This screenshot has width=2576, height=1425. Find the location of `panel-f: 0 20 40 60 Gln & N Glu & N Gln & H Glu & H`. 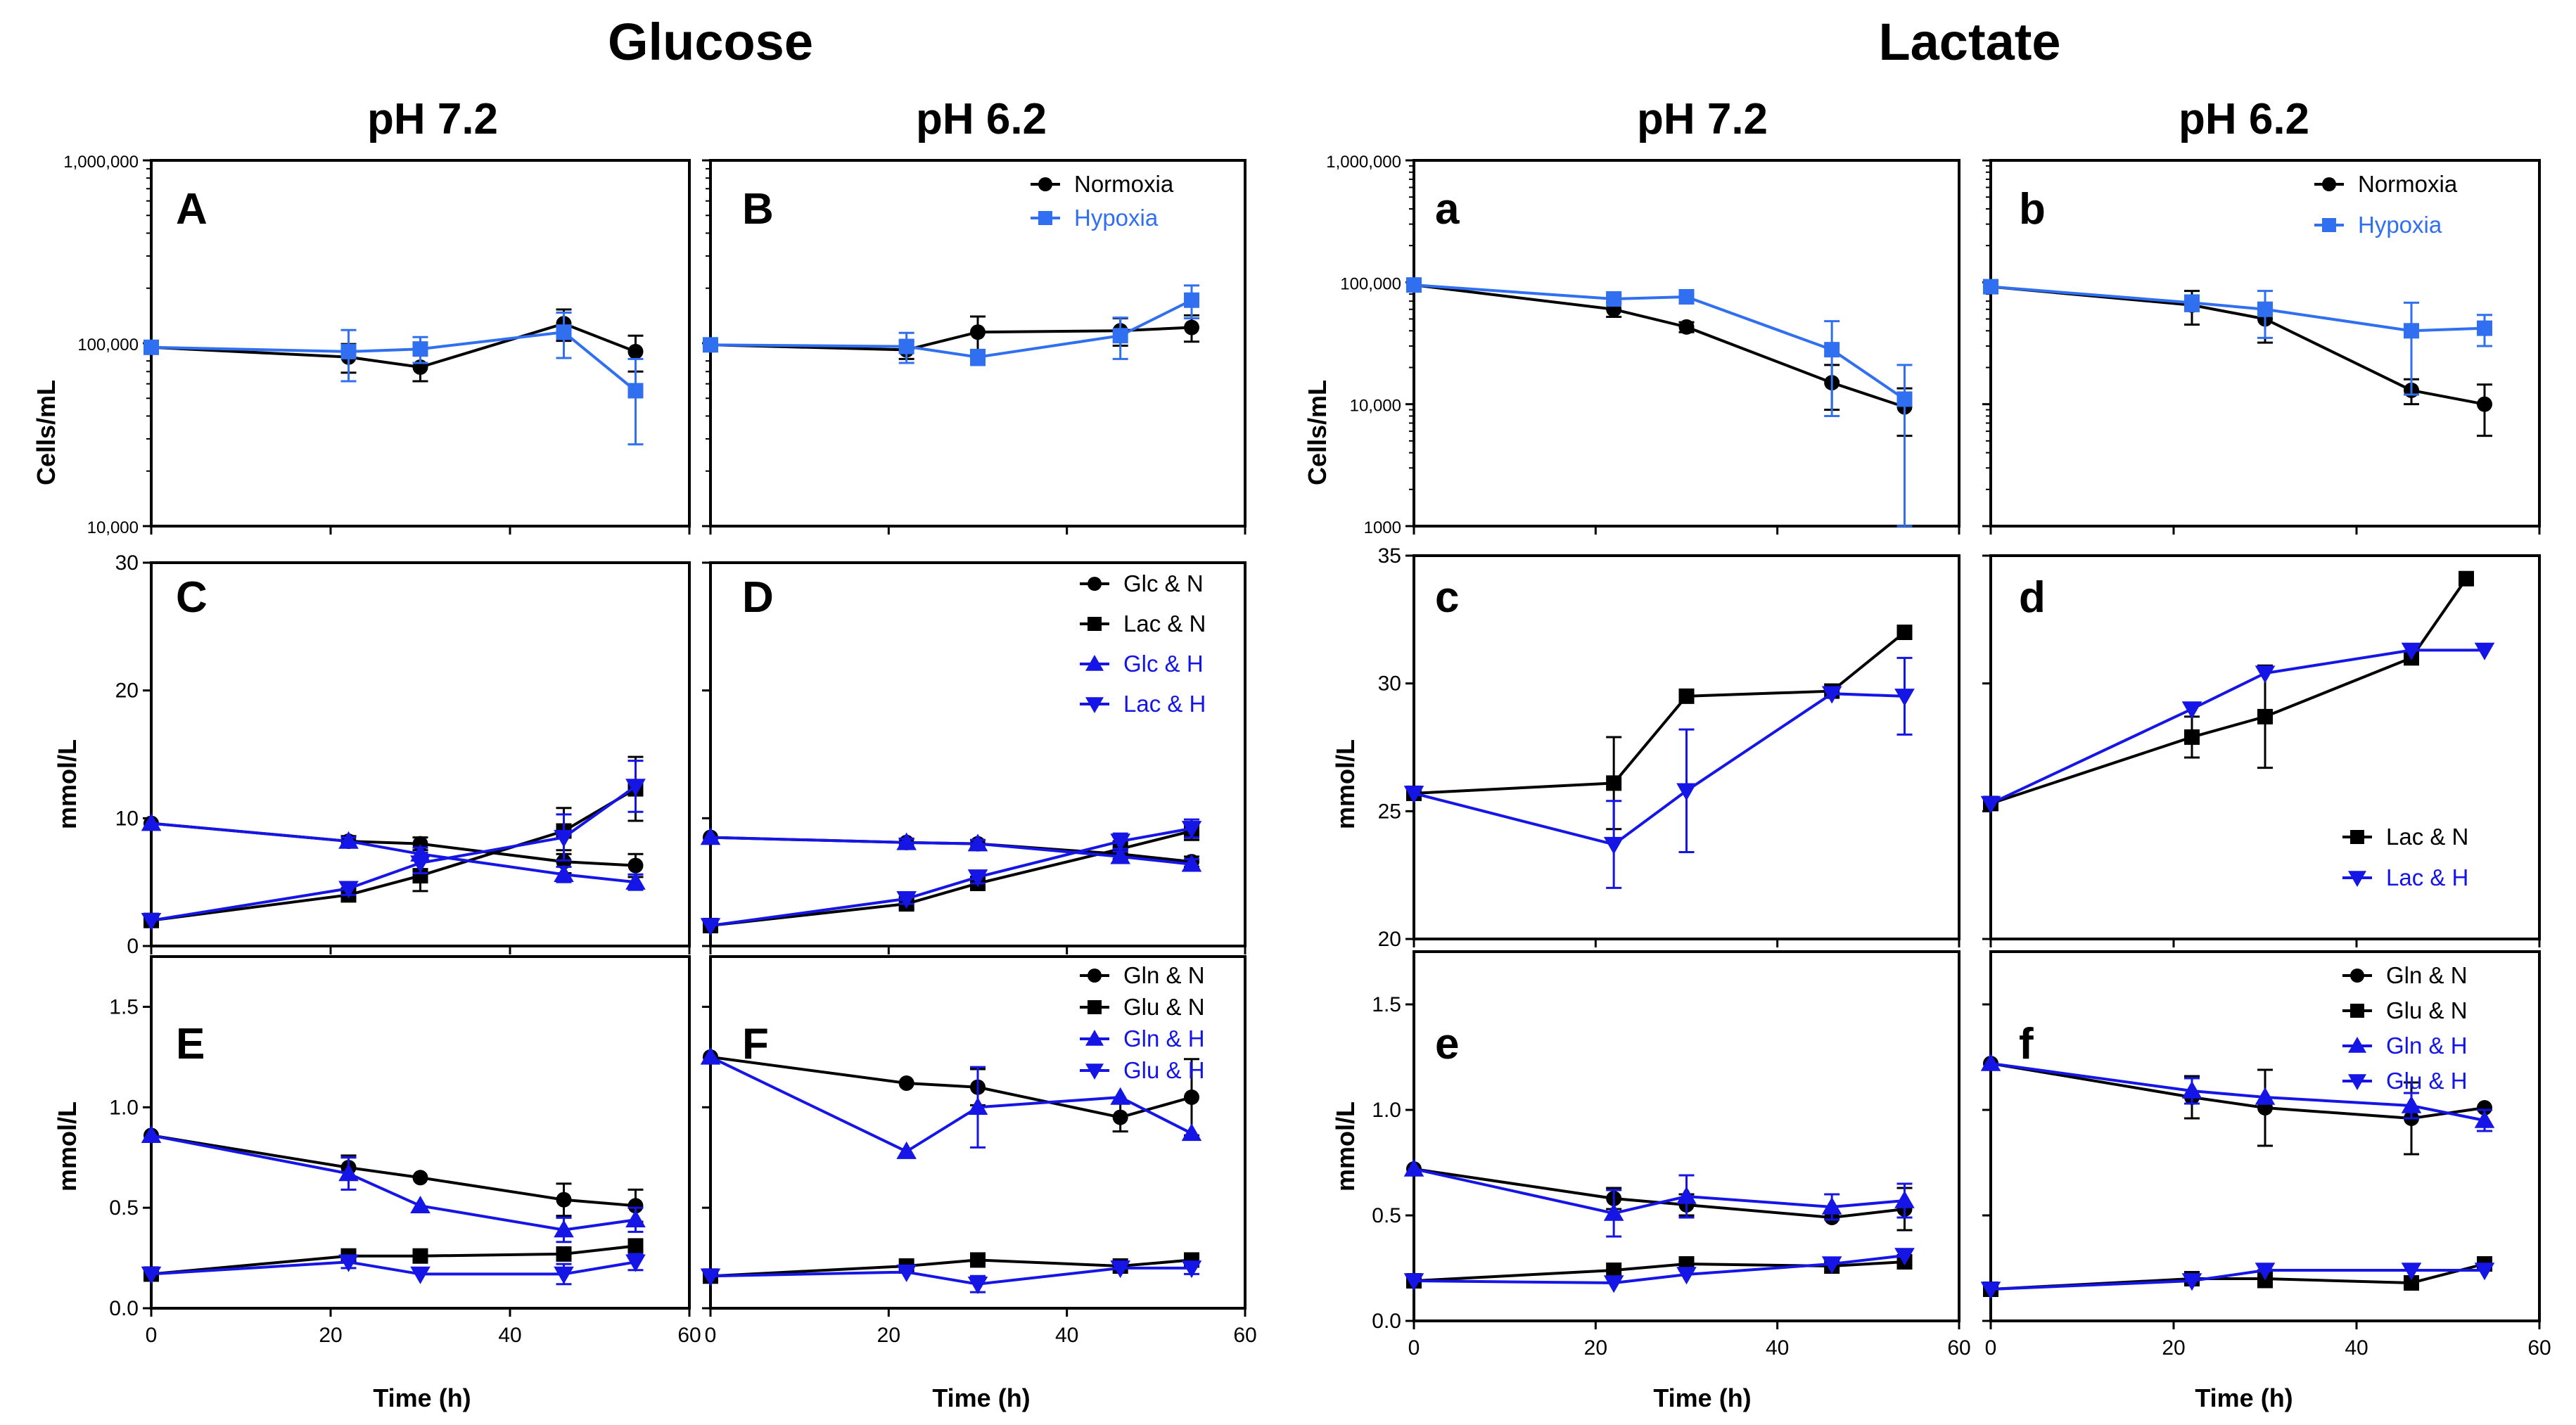

panel-f: 0 20 40 60 Gln & N Glu & N Gln & H Glu & H is located at coordinates (2265, 1155).